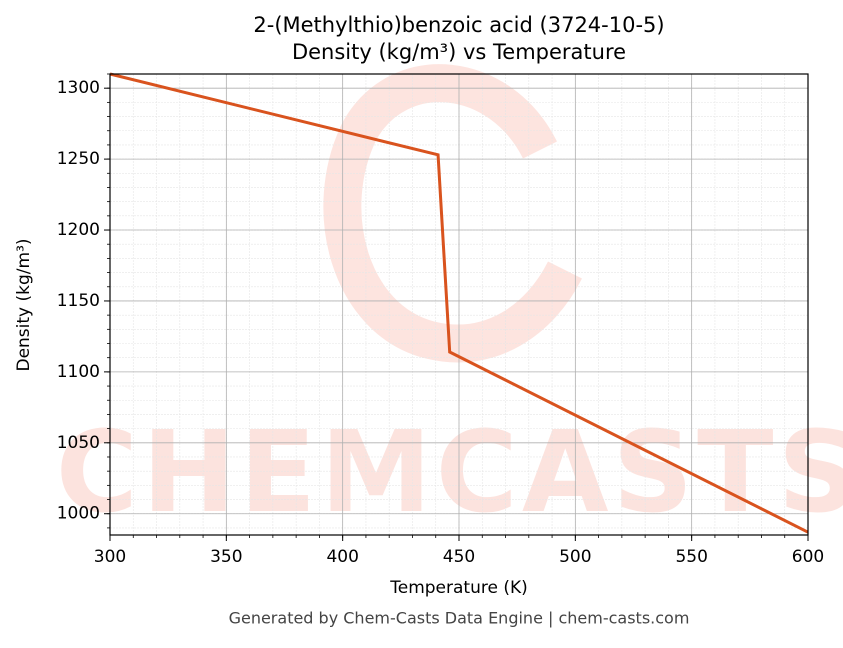 This screenshot has width=843, height=648. Describe the element at coordinates (458, 588) in the screenshot. I see `x-axis-label: Temperature (K)` at that location.